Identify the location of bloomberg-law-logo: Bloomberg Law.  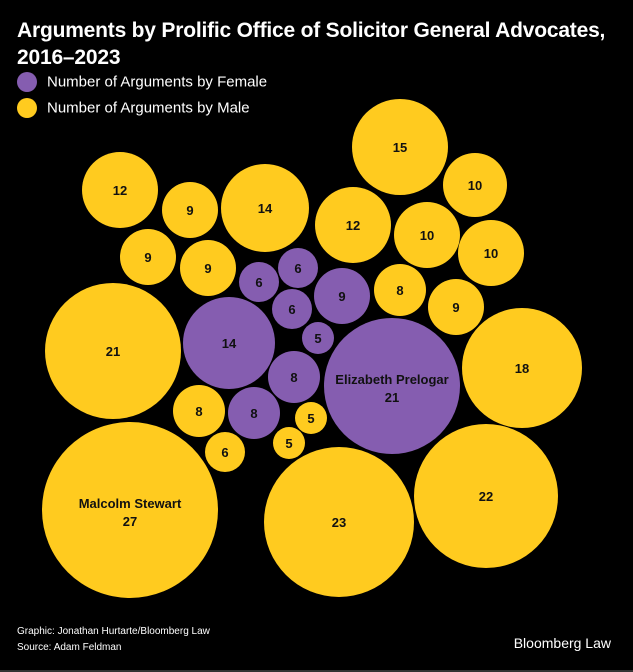
(562, 643).